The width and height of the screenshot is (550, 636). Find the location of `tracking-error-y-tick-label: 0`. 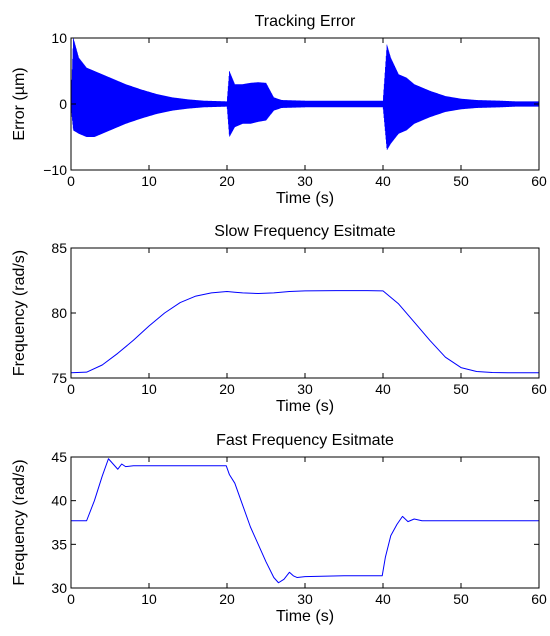

tracking-error-y-tick-label: 0 is located at coordinates (63, 104).